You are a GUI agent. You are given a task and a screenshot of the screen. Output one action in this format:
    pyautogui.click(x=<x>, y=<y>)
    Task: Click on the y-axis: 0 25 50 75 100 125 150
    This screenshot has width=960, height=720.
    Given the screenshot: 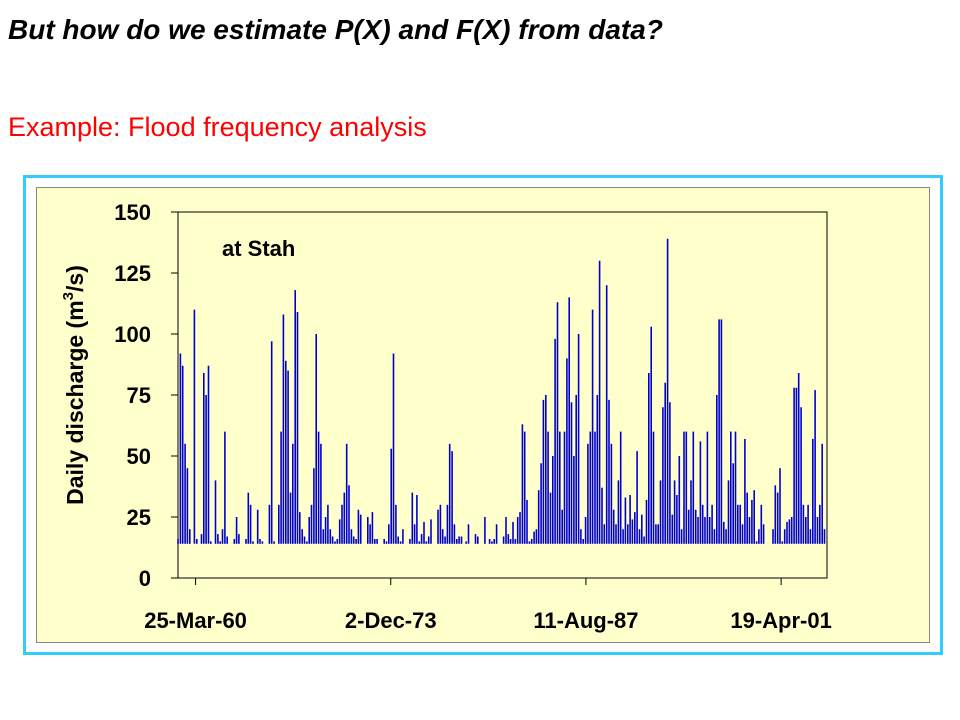 What is the action you would take?
    pyautogui.click(x=146, y=395)
    